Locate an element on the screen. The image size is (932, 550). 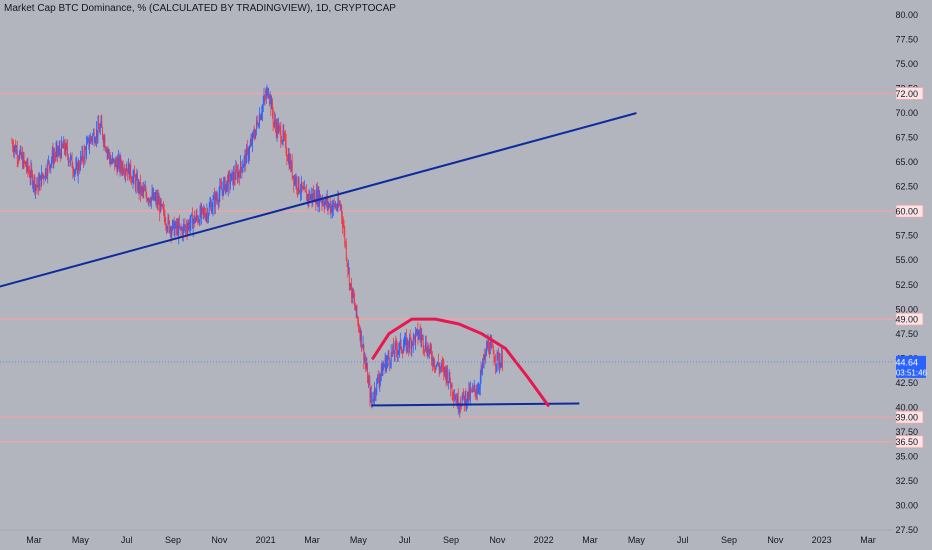
x-tick-label: Nov is located at coordinates (219, 540).